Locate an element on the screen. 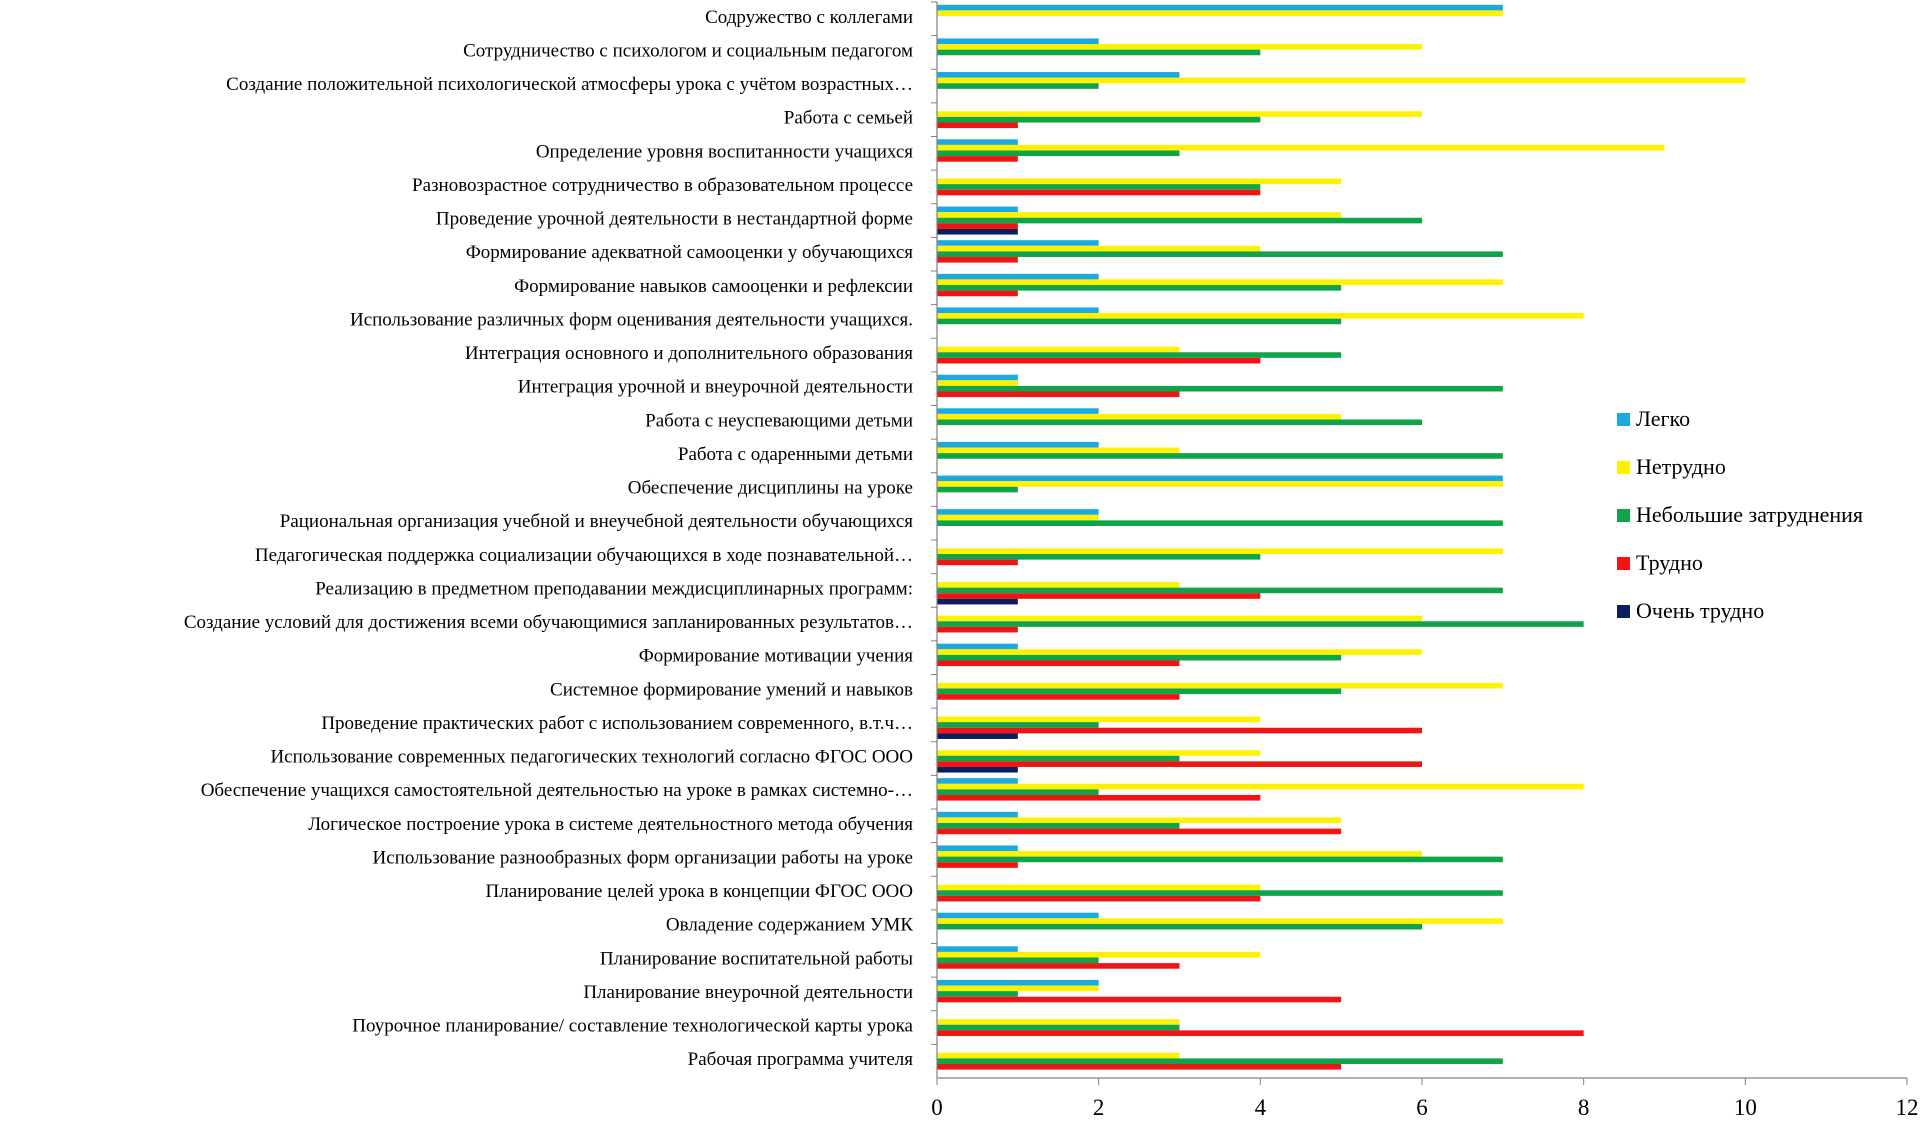  legend-label: Небольшие затруднения is located at coordinates (1750, 514).